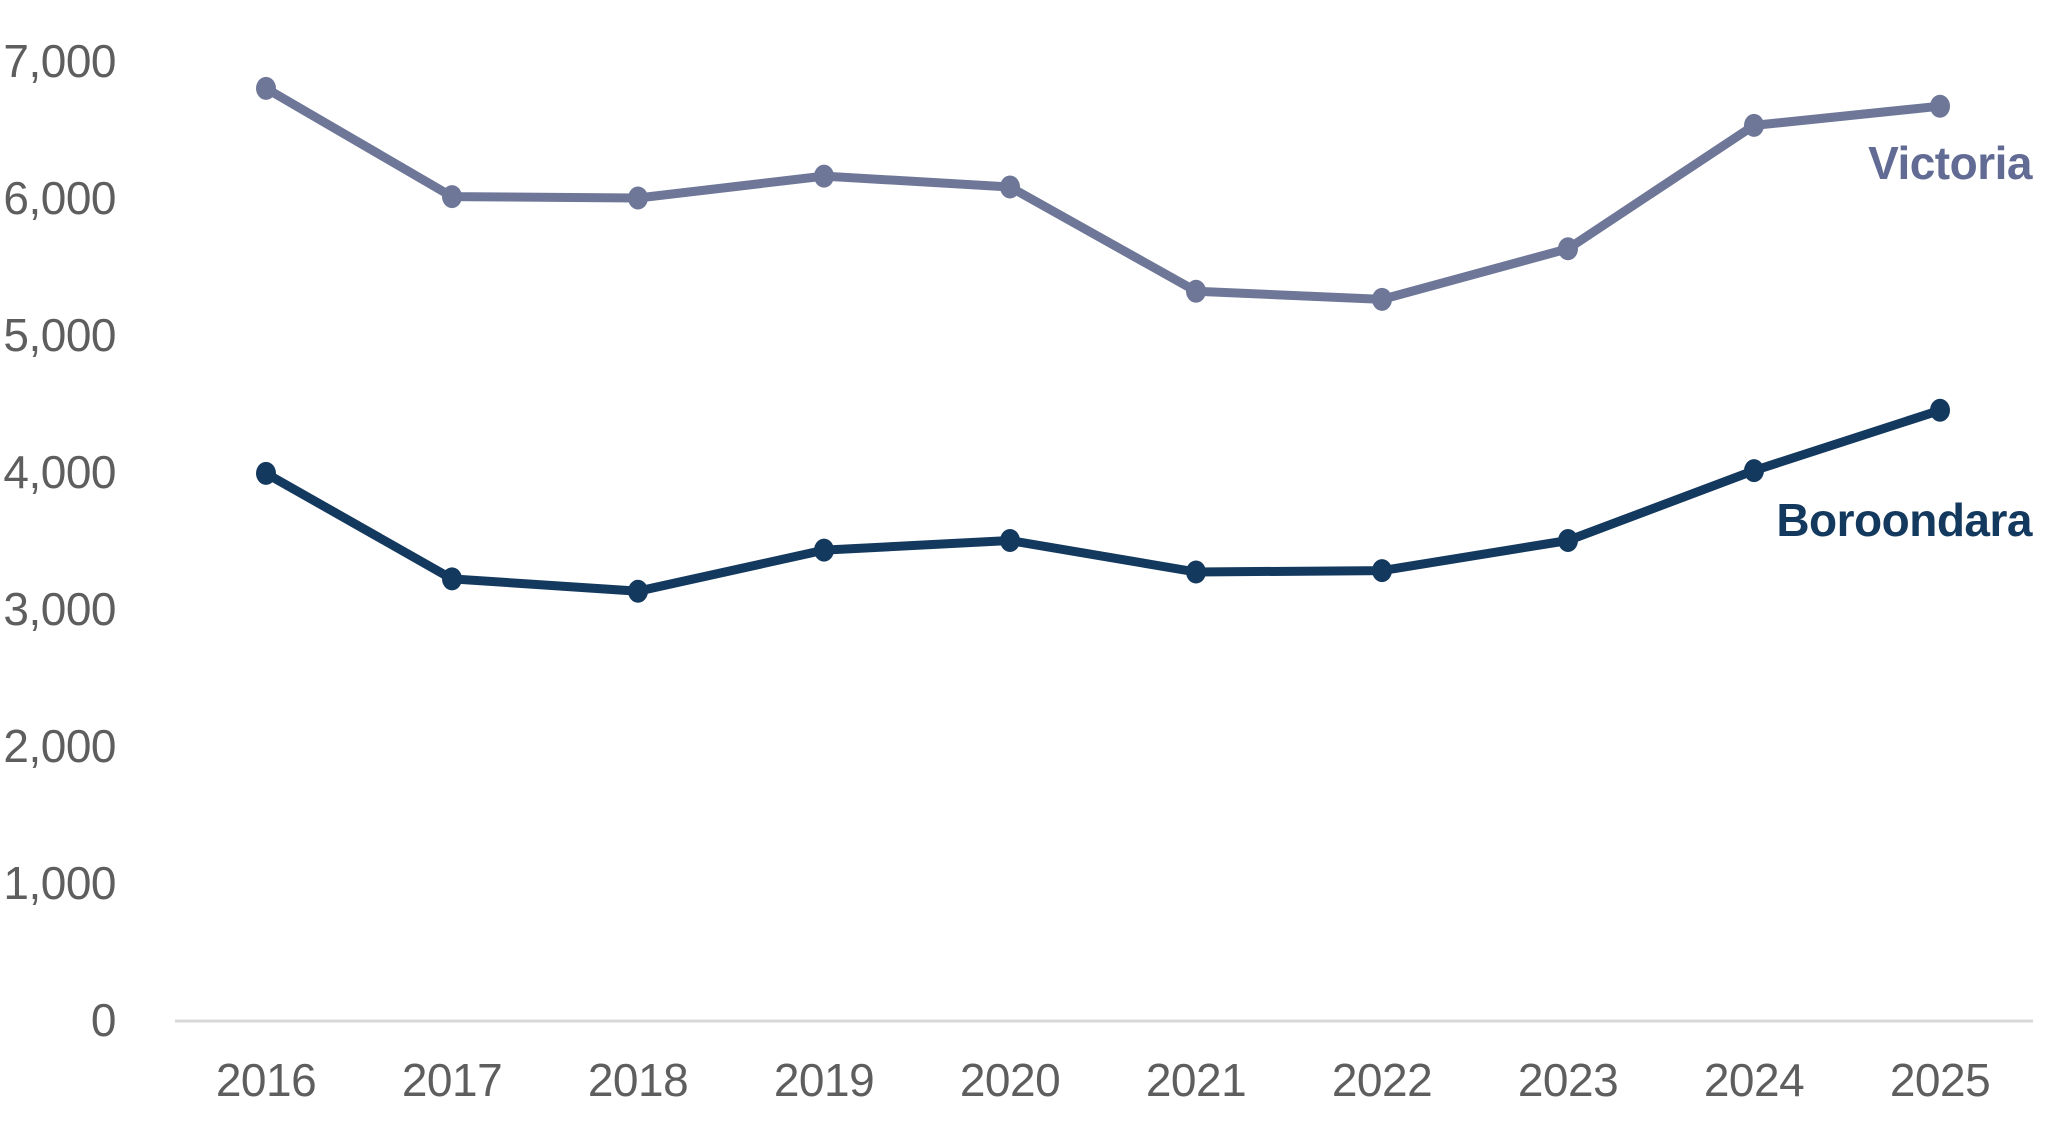 This screenshot has width=2068, height=1128. What do you see at coordinates (59, 883) in the screenshot?
I see `y-axis-tick-label: 1,000` at bounding box center [59, 883].